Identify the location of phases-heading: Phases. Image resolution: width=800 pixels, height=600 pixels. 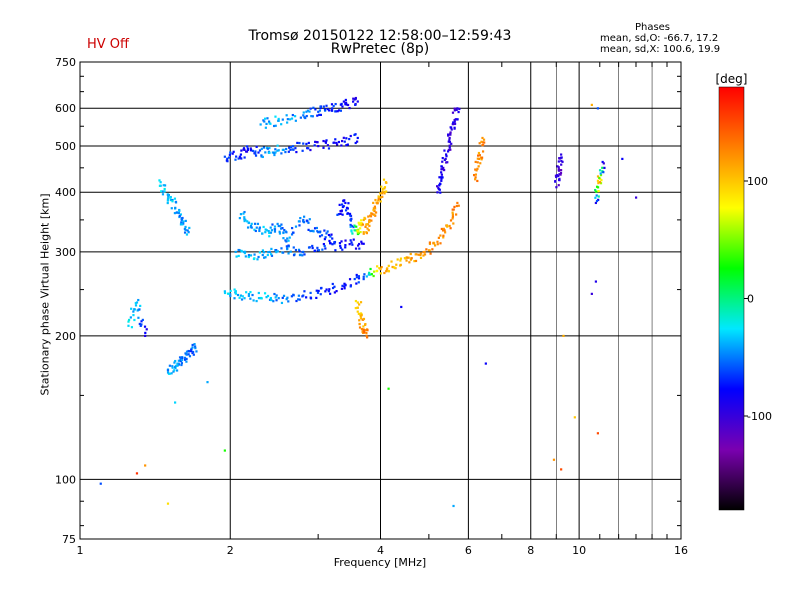
(652, 27).